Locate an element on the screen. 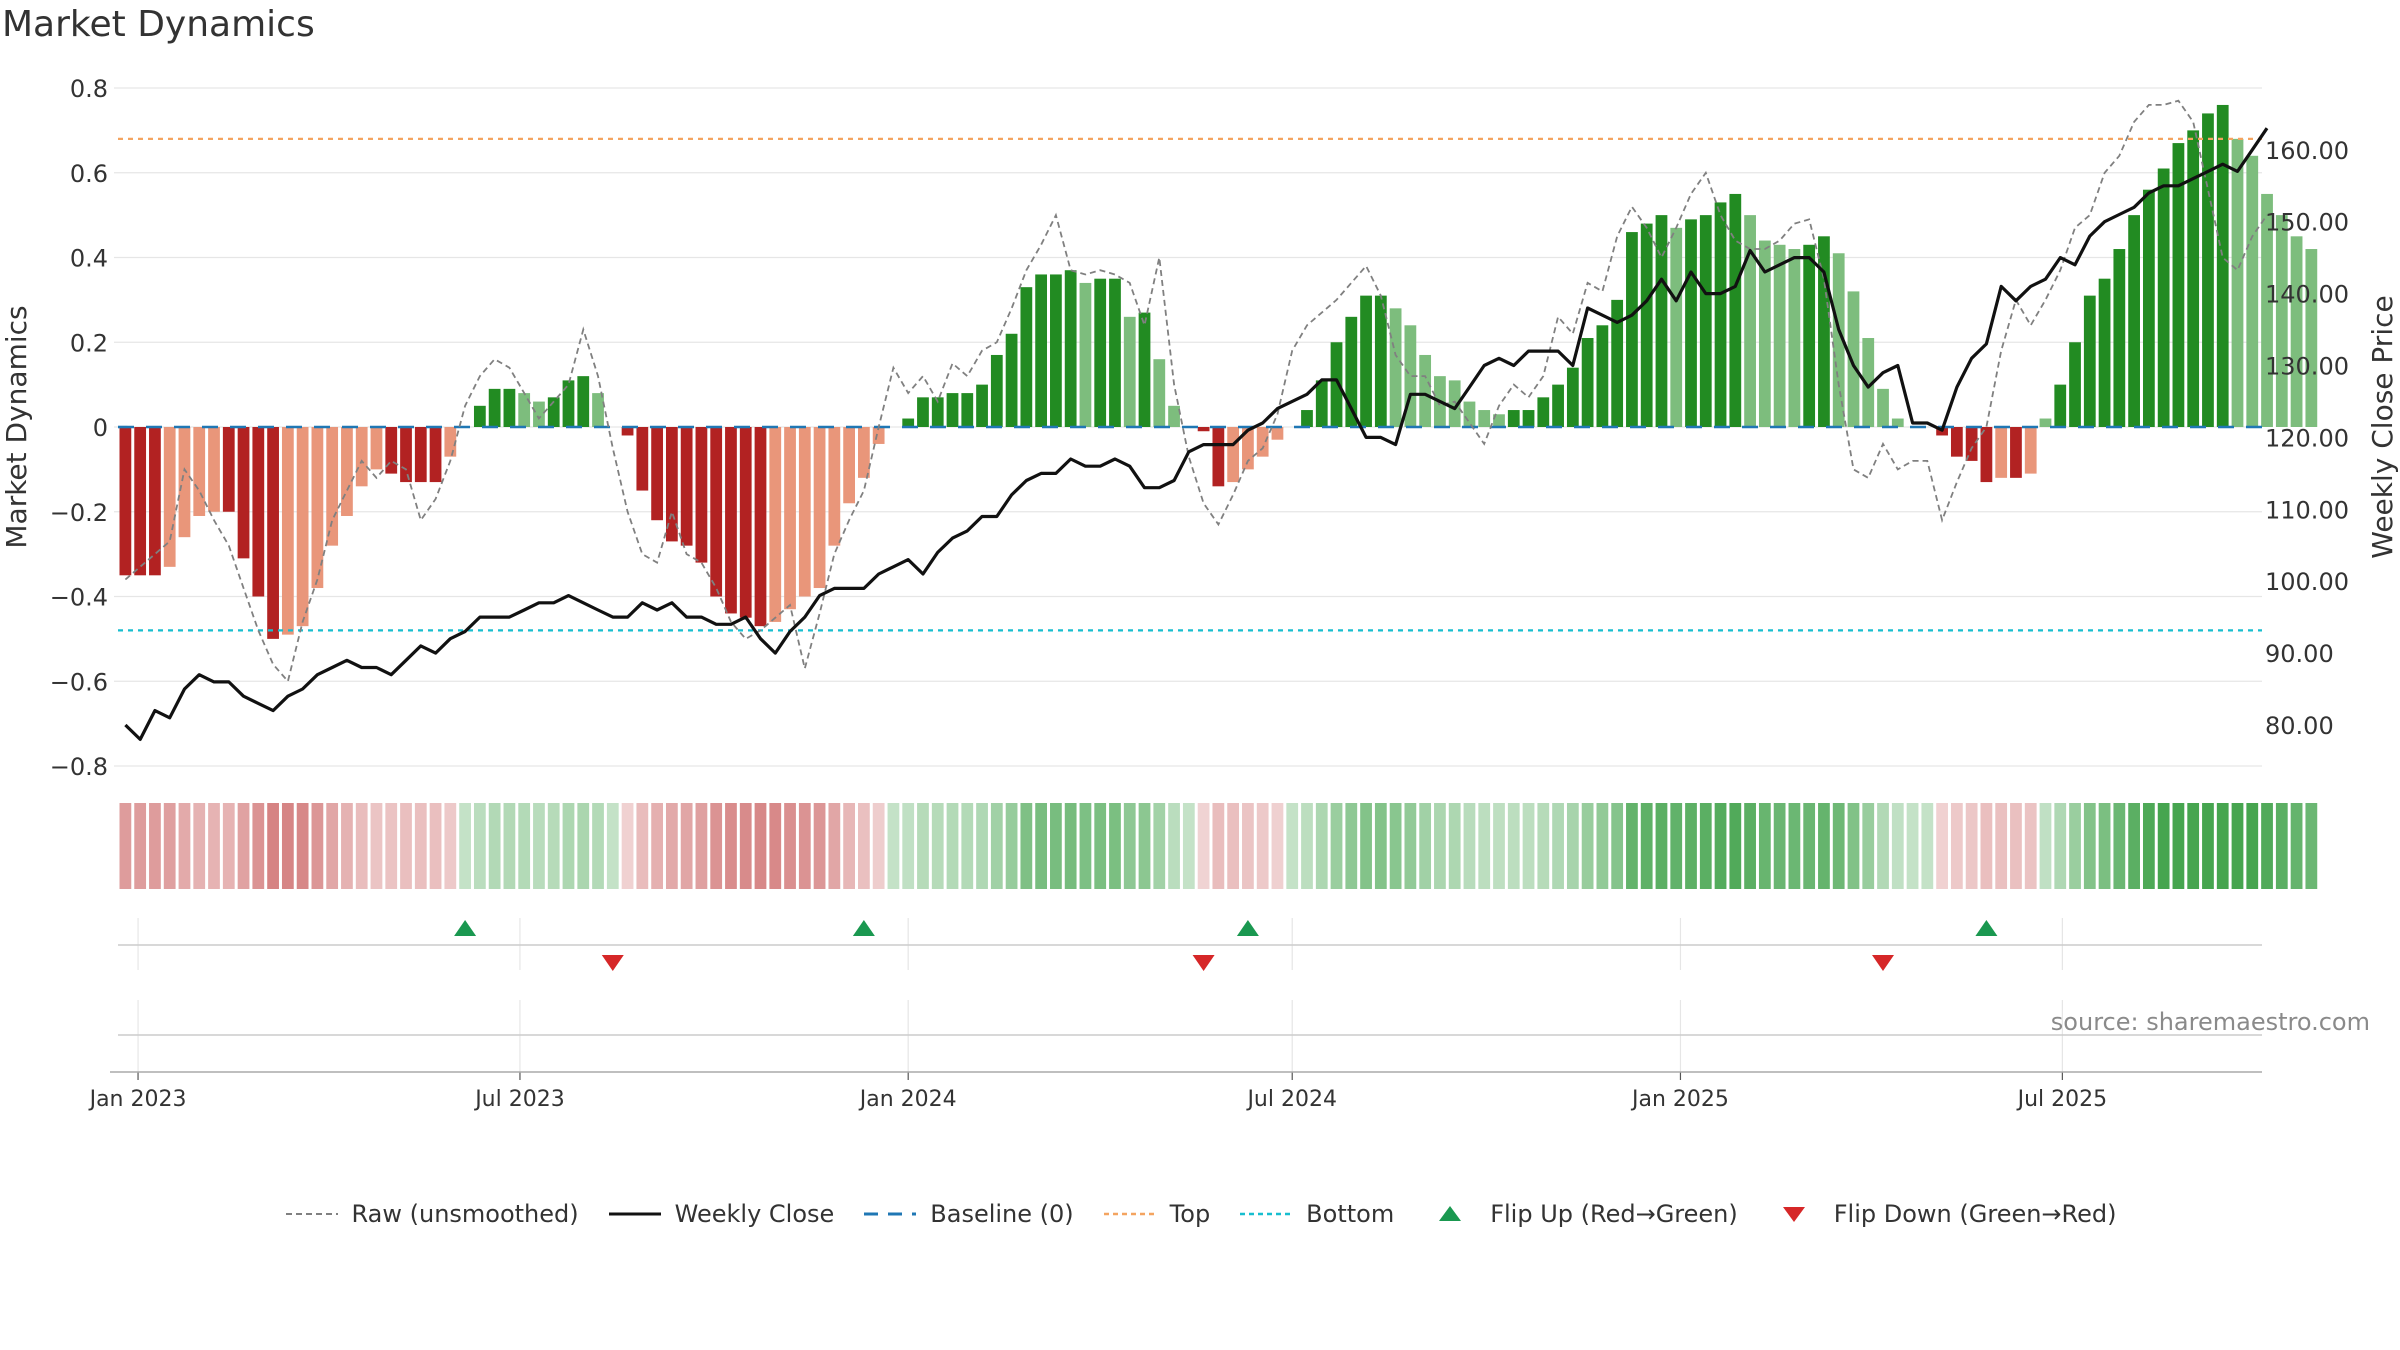 This screenshot has width=2400, height=1350. legend-label: Baseline (0) is located at coordinates (1002, 1214).